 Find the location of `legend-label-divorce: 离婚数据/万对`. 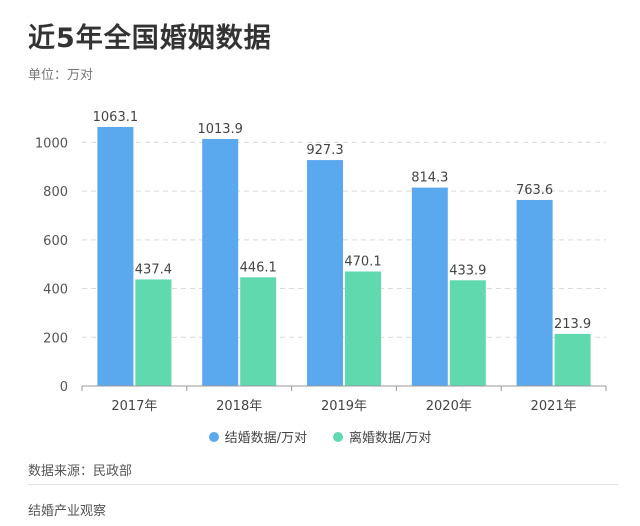

legend-label-divorce: 离婚数据/万对 is located at coordinates (390, 438).